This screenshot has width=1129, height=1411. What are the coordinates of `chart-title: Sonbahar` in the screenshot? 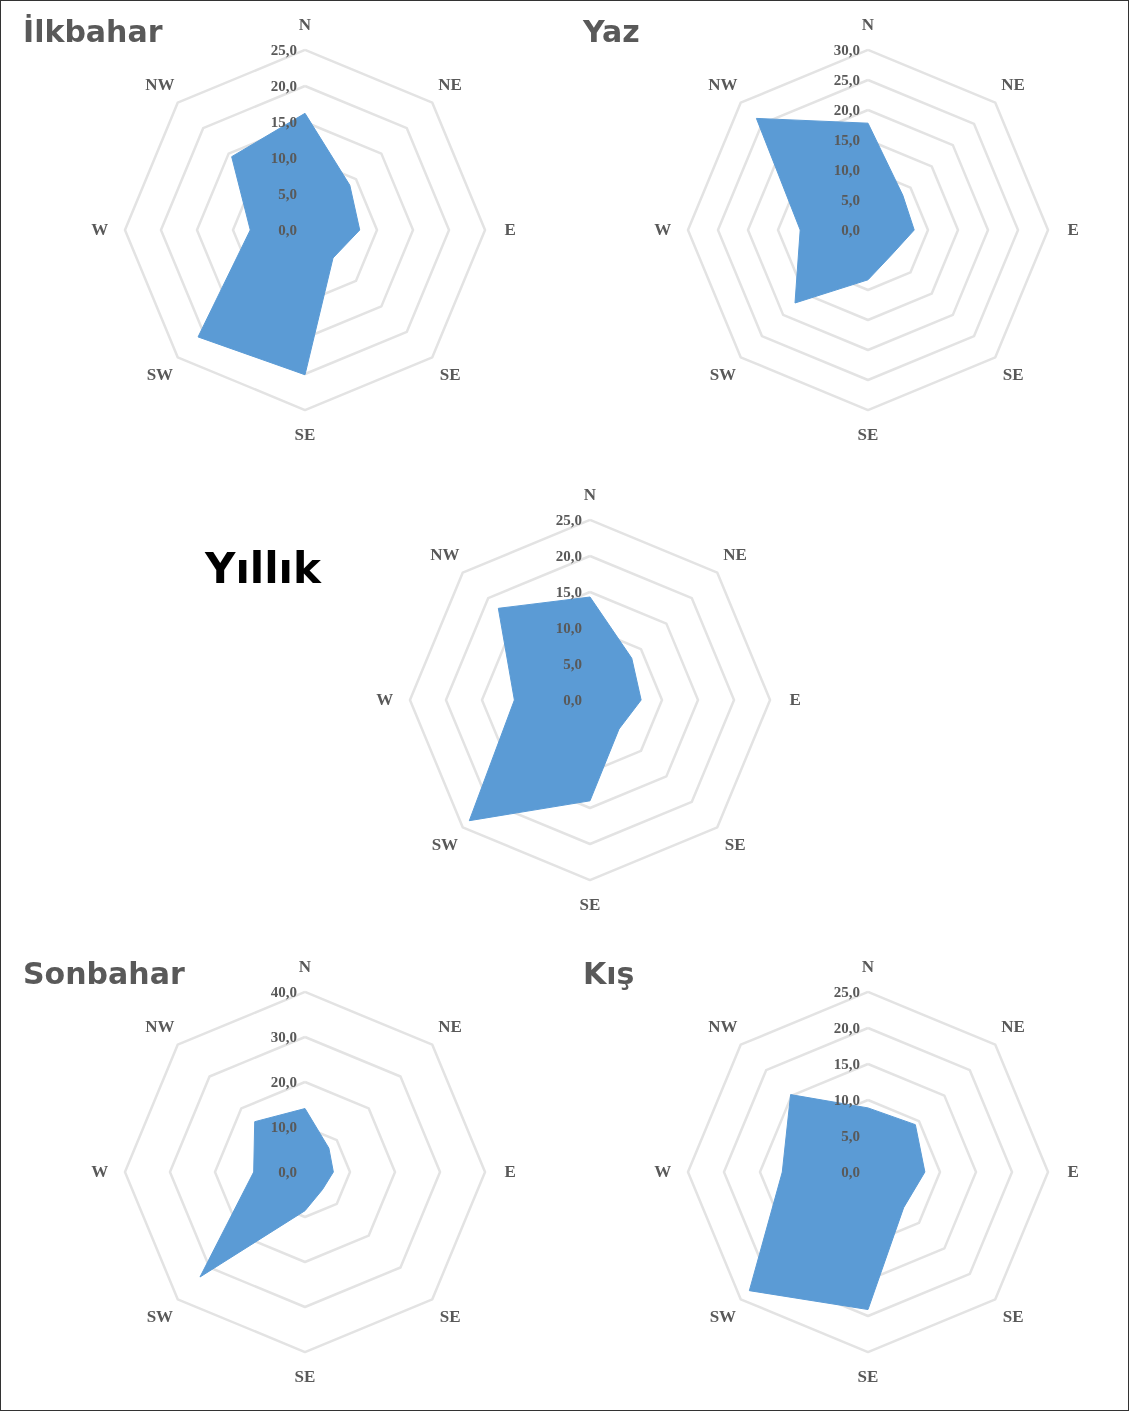 It's located at (104, 973).